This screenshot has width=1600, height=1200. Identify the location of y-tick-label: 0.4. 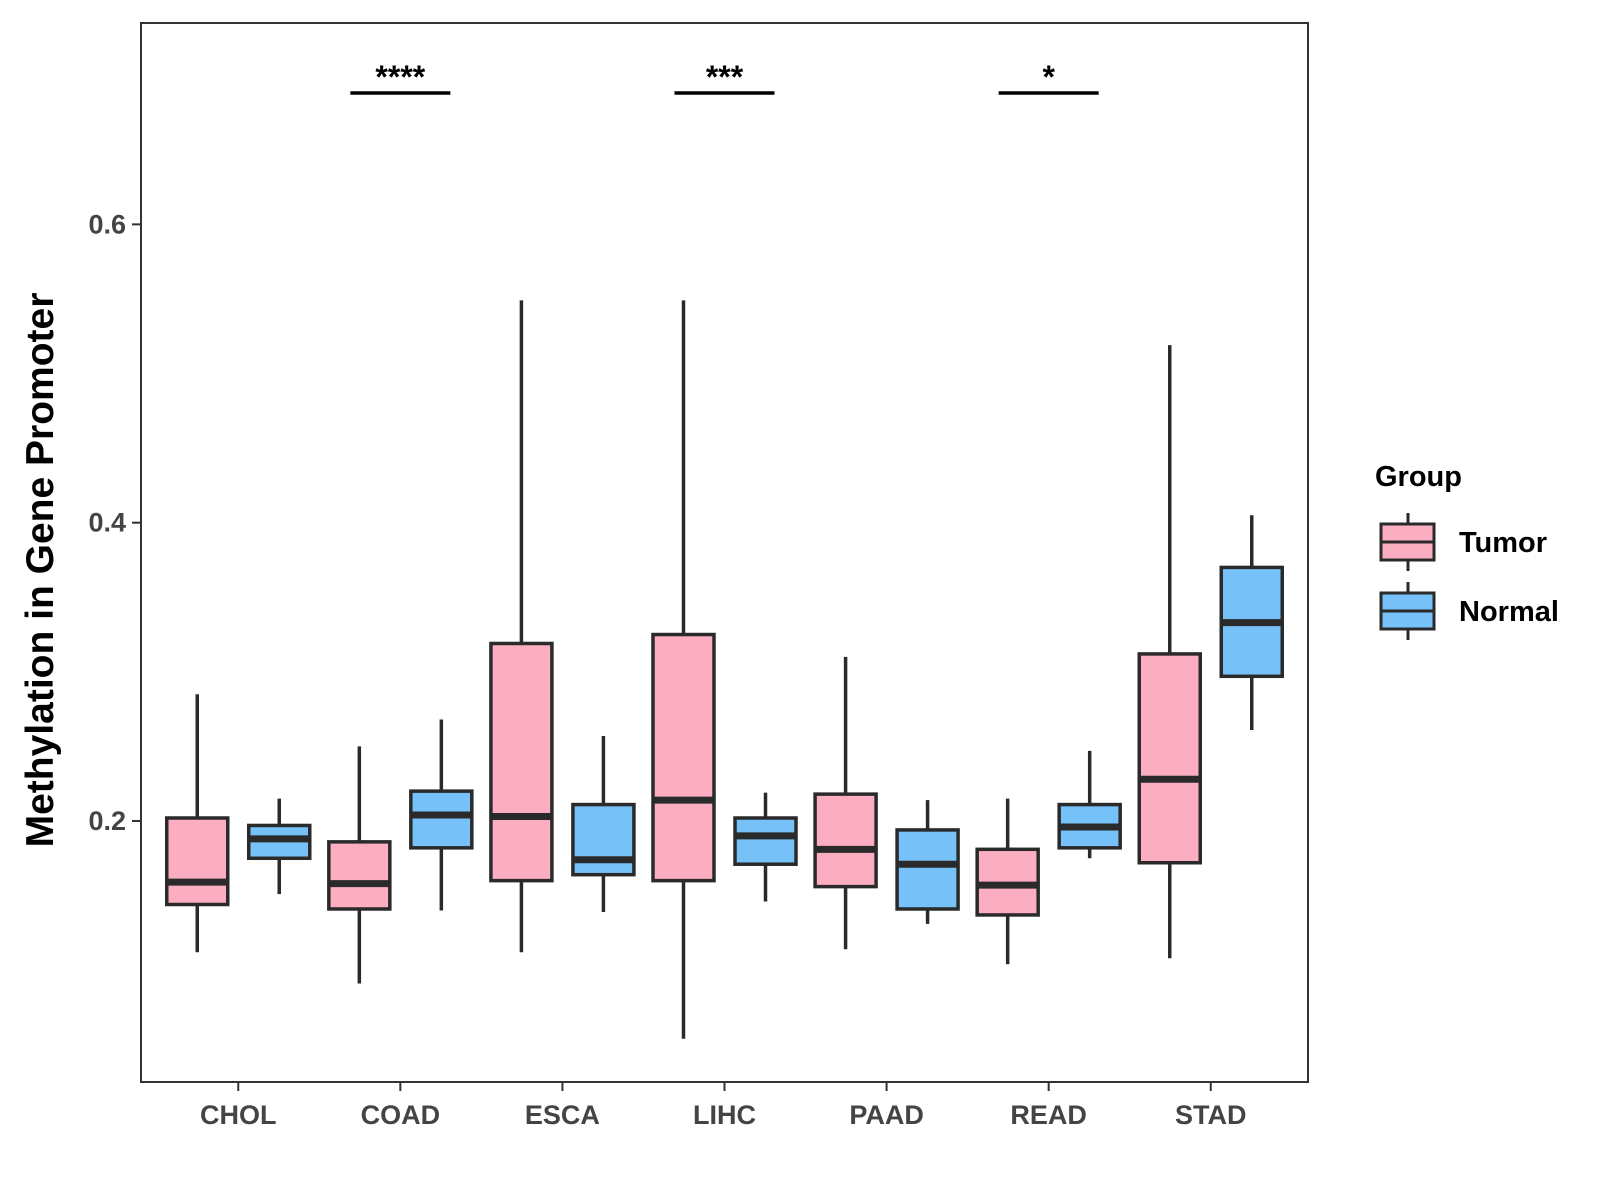
(107, 523).